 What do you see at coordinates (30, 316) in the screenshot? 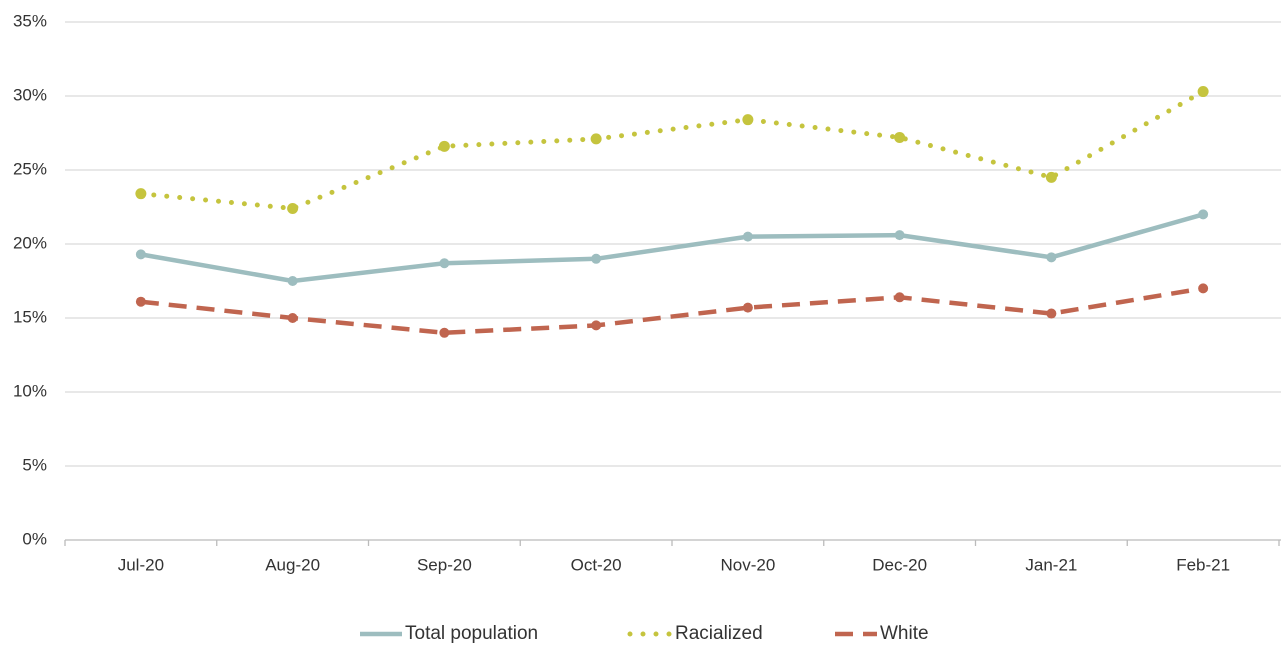
I see `y-tick-label: 15%` at bounding box center [30, 316].